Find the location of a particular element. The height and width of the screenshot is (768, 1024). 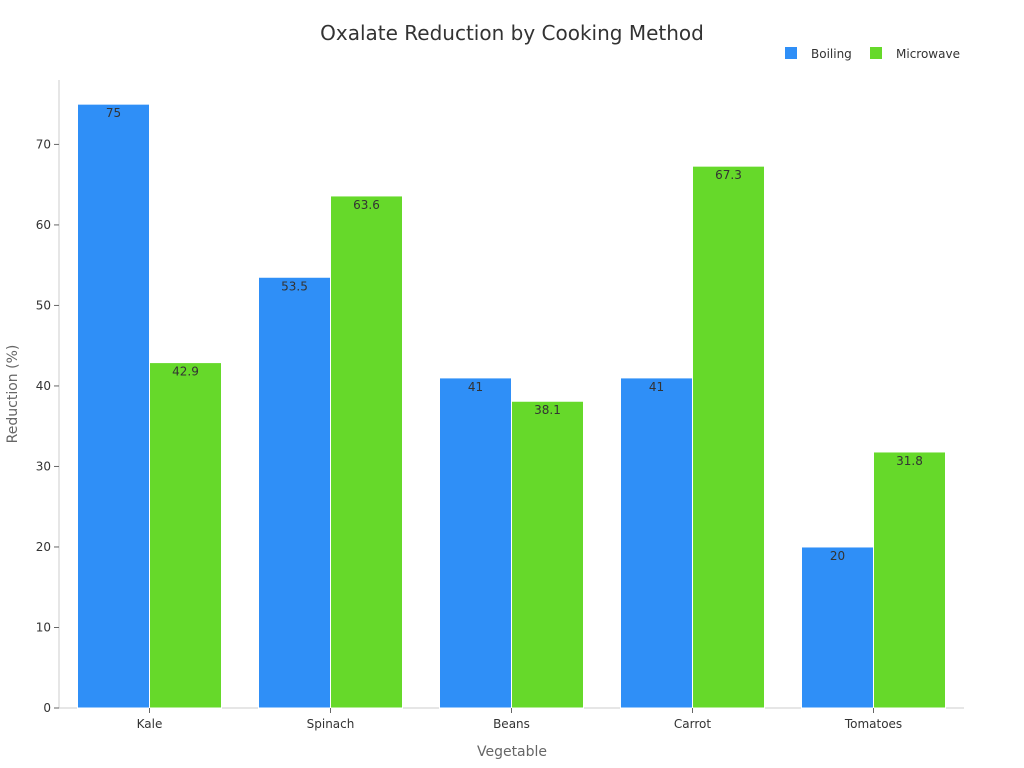

x-axis-ticks: Kale Spinach Beans Carrot Tomatoes is located at coordinates (519, 719).